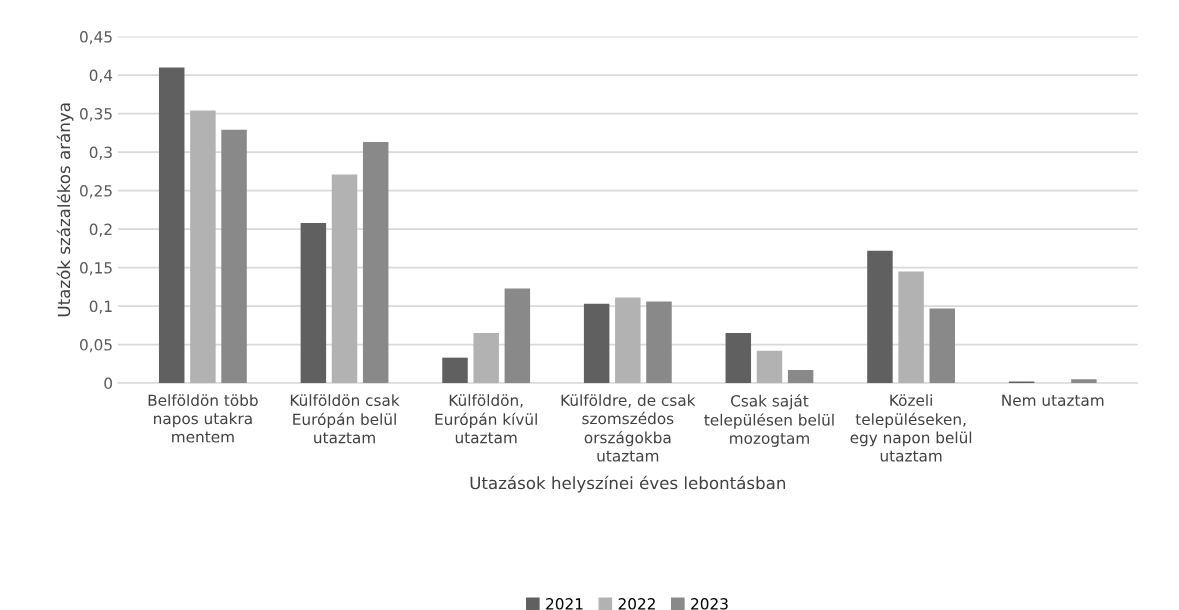 This screenshot has width=1179, height=610. Describe the element at coordinates (100, 153) in the screenshot. I see `y-tick-label: 0,3` at that location.